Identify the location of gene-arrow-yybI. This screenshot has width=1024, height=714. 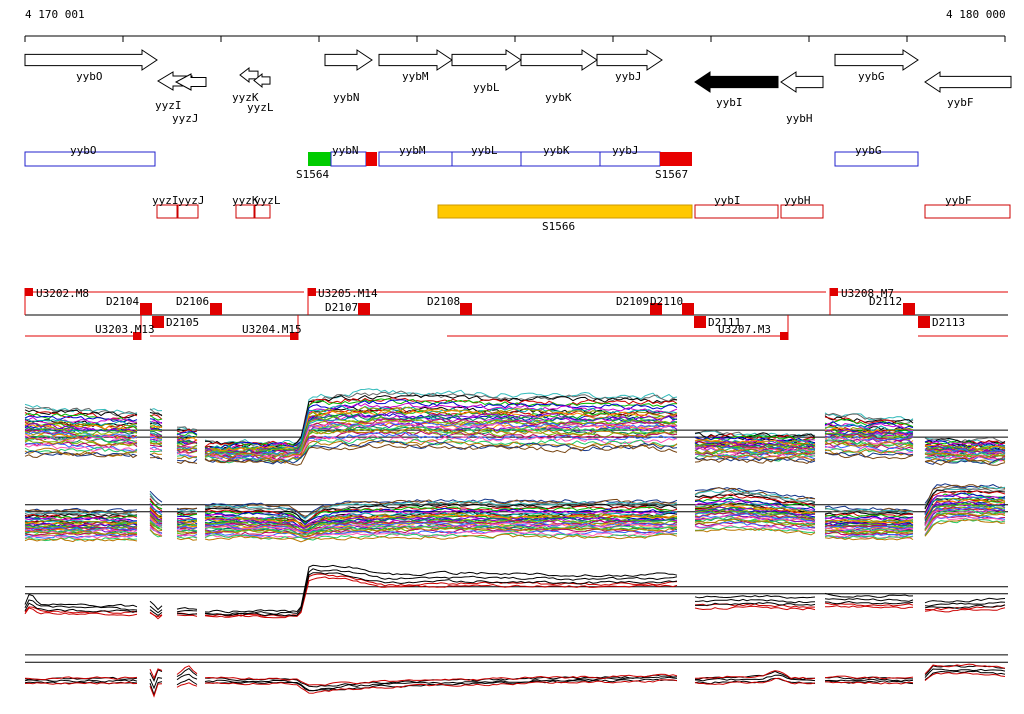
(736, 82).